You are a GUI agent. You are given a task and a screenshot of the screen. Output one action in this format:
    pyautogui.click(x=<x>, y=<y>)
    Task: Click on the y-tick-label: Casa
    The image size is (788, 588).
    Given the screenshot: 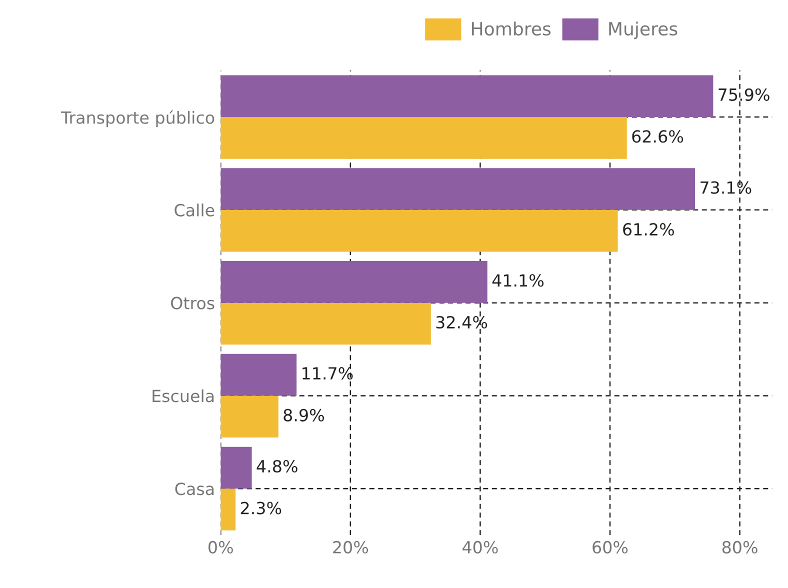 What is the action you would take?
    pyautogui.click(x=194, y=489)
    